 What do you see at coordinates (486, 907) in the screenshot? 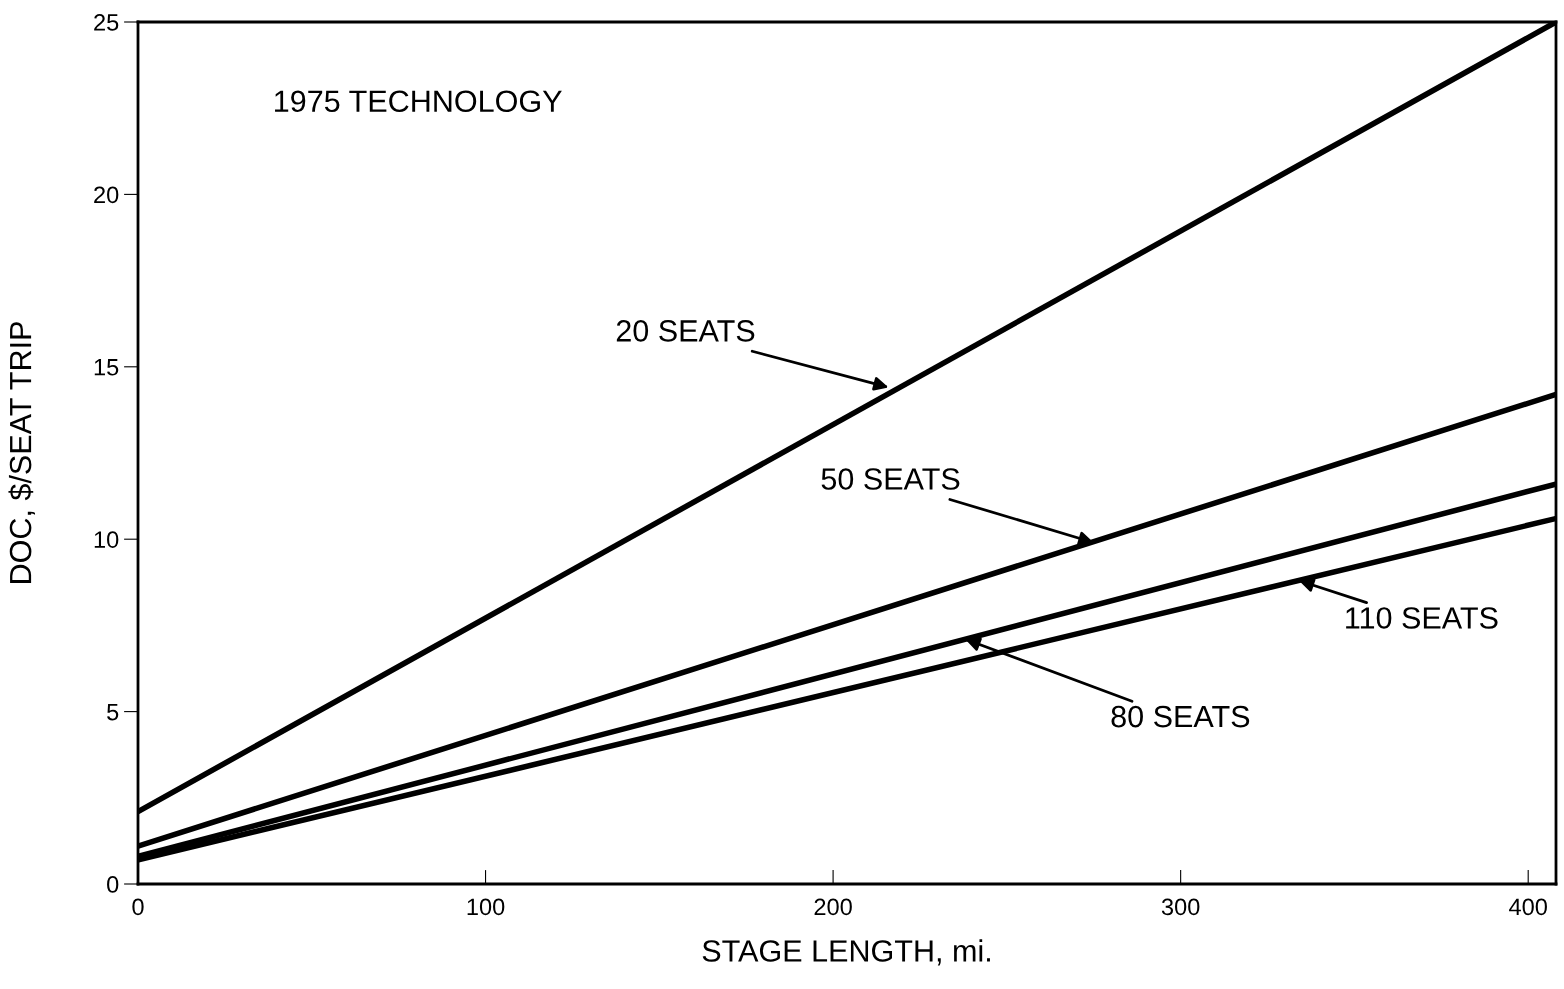
I see `x-tick-label: 100` at bounding box center [486, 907].